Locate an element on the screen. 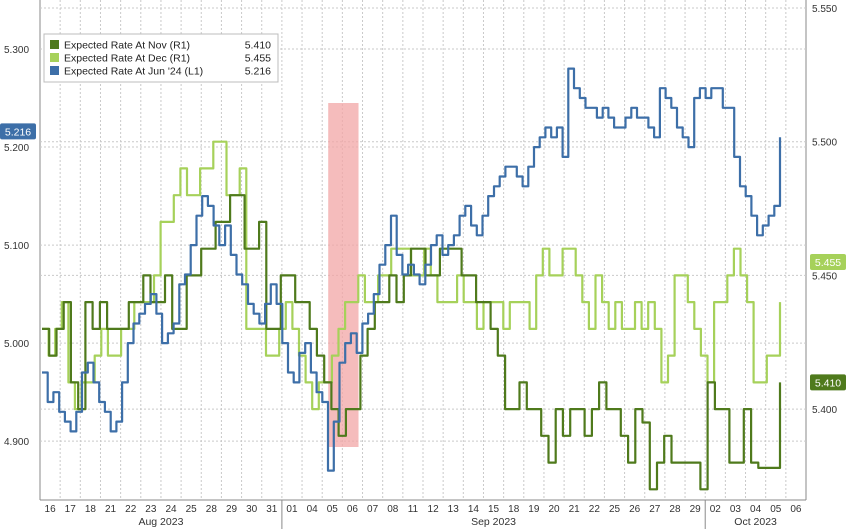  x-tick-label: 11 is located at coordinates (413, 509).